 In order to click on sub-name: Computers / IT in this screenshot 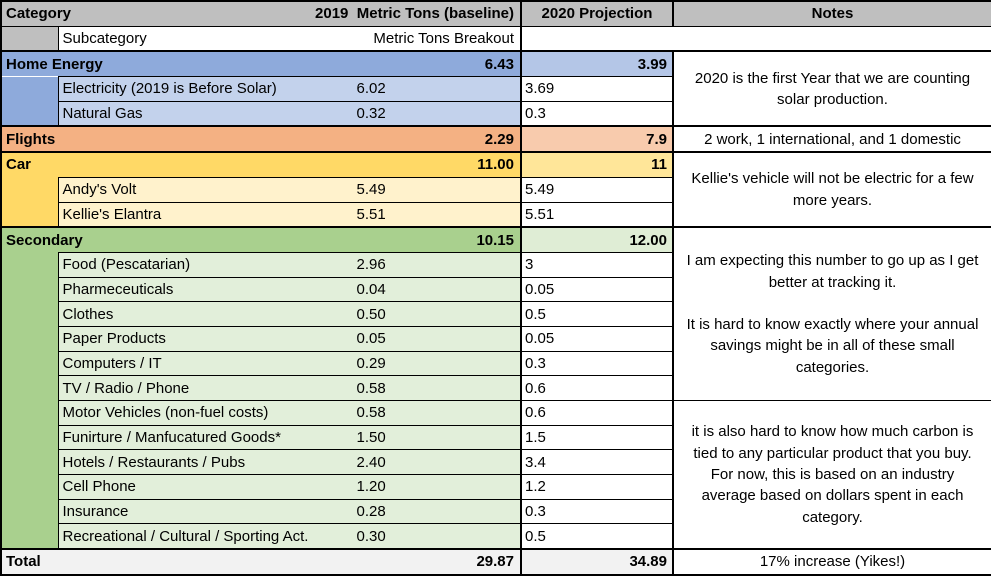, I will do `click(112, 363)`.